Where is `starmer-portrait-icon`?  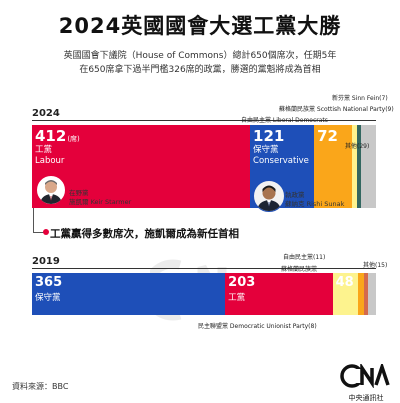
starmer-portrait-icon is located at coordinates (51, 192).